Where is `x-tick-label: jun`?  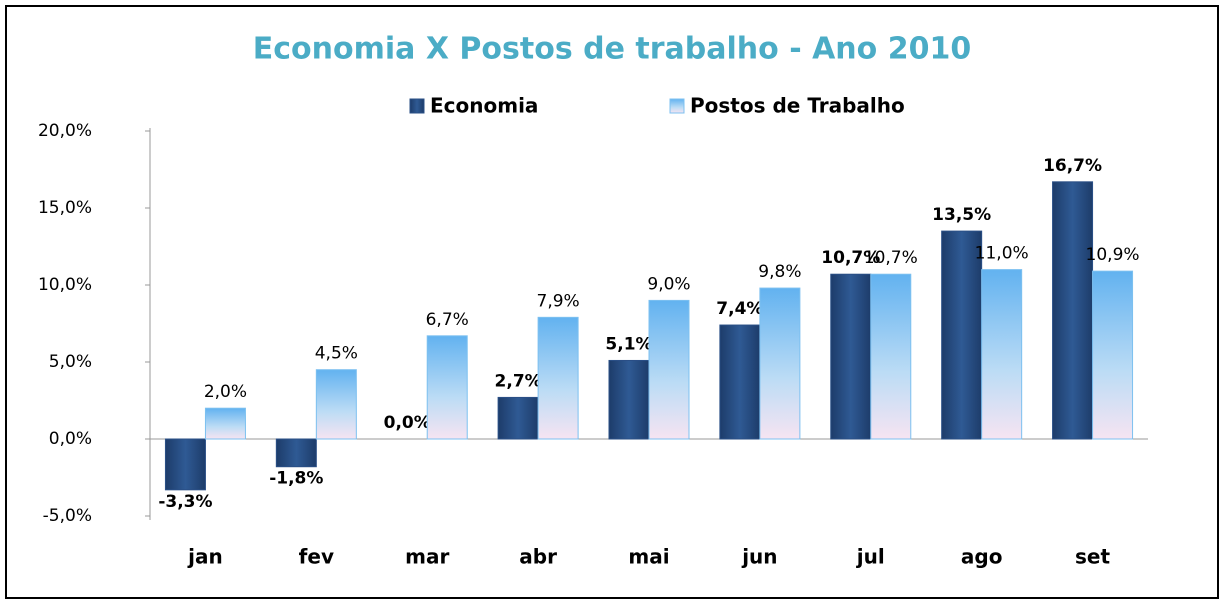 x-tick-label: jun is located at coordinates (759, 557).